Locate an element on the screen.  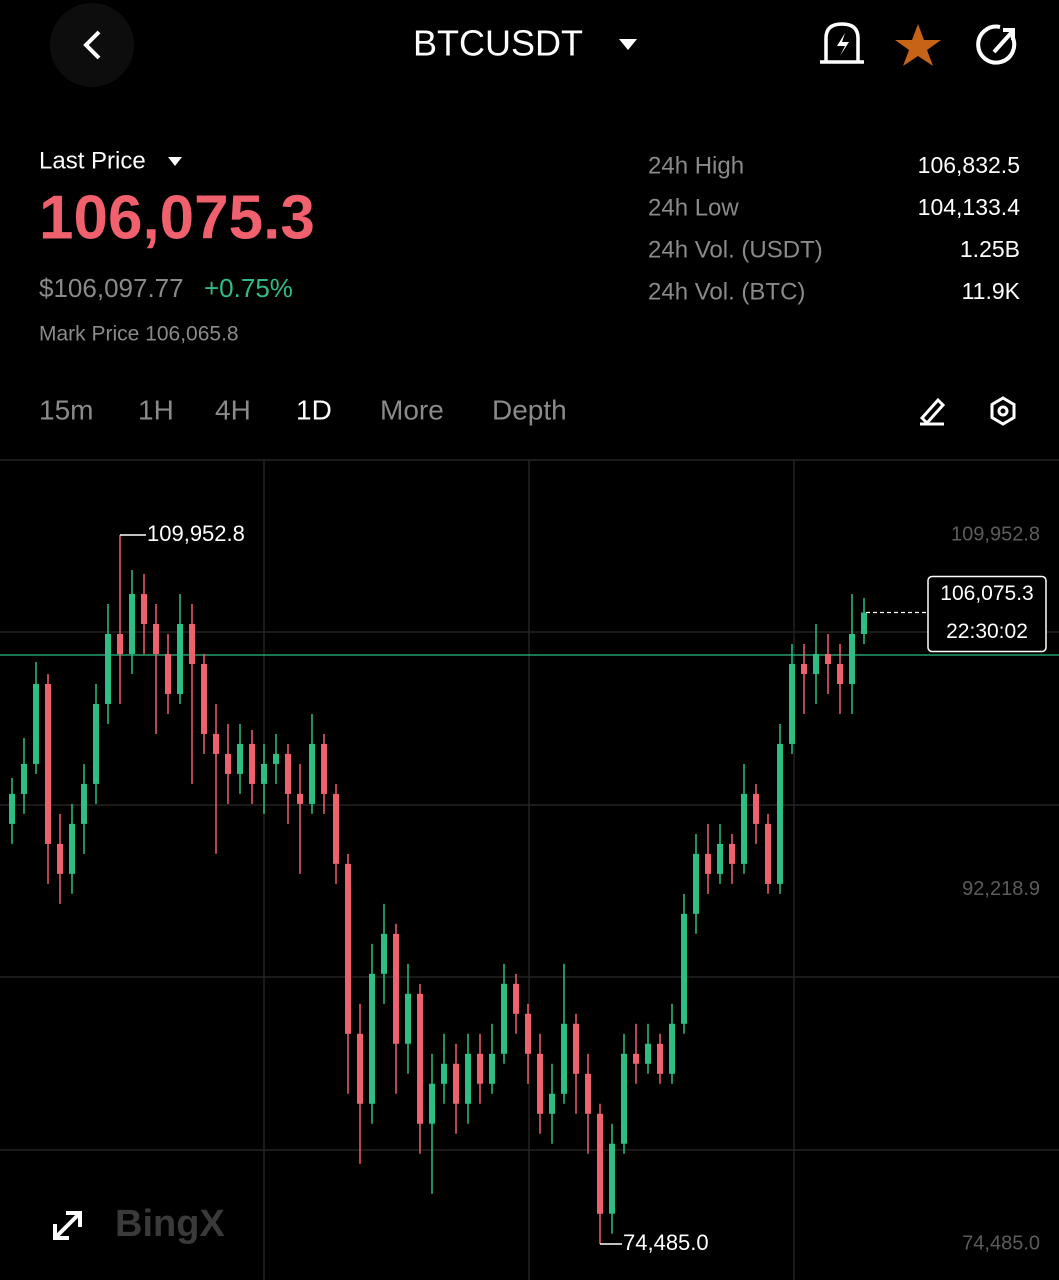
min-label: 74,485.0 is located at coordinates (666, 1242).